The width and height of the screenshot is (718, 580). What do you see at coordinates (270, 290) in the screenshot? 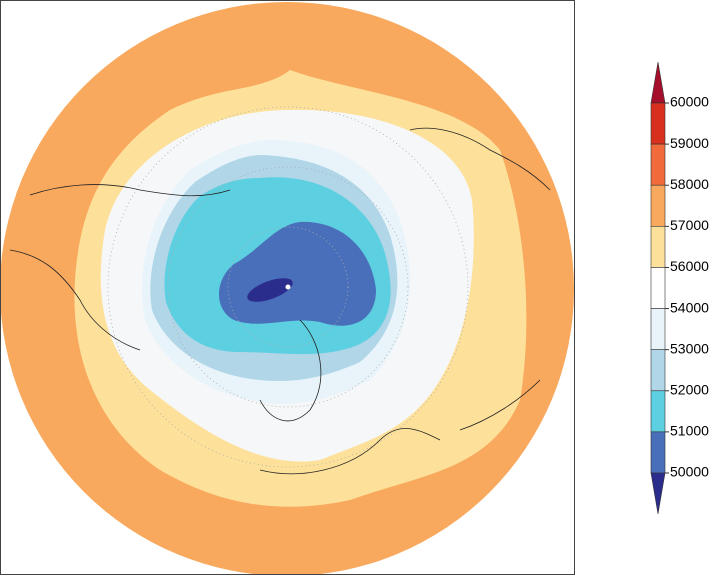
I see `contour-low` at bounding box center [270, 290].